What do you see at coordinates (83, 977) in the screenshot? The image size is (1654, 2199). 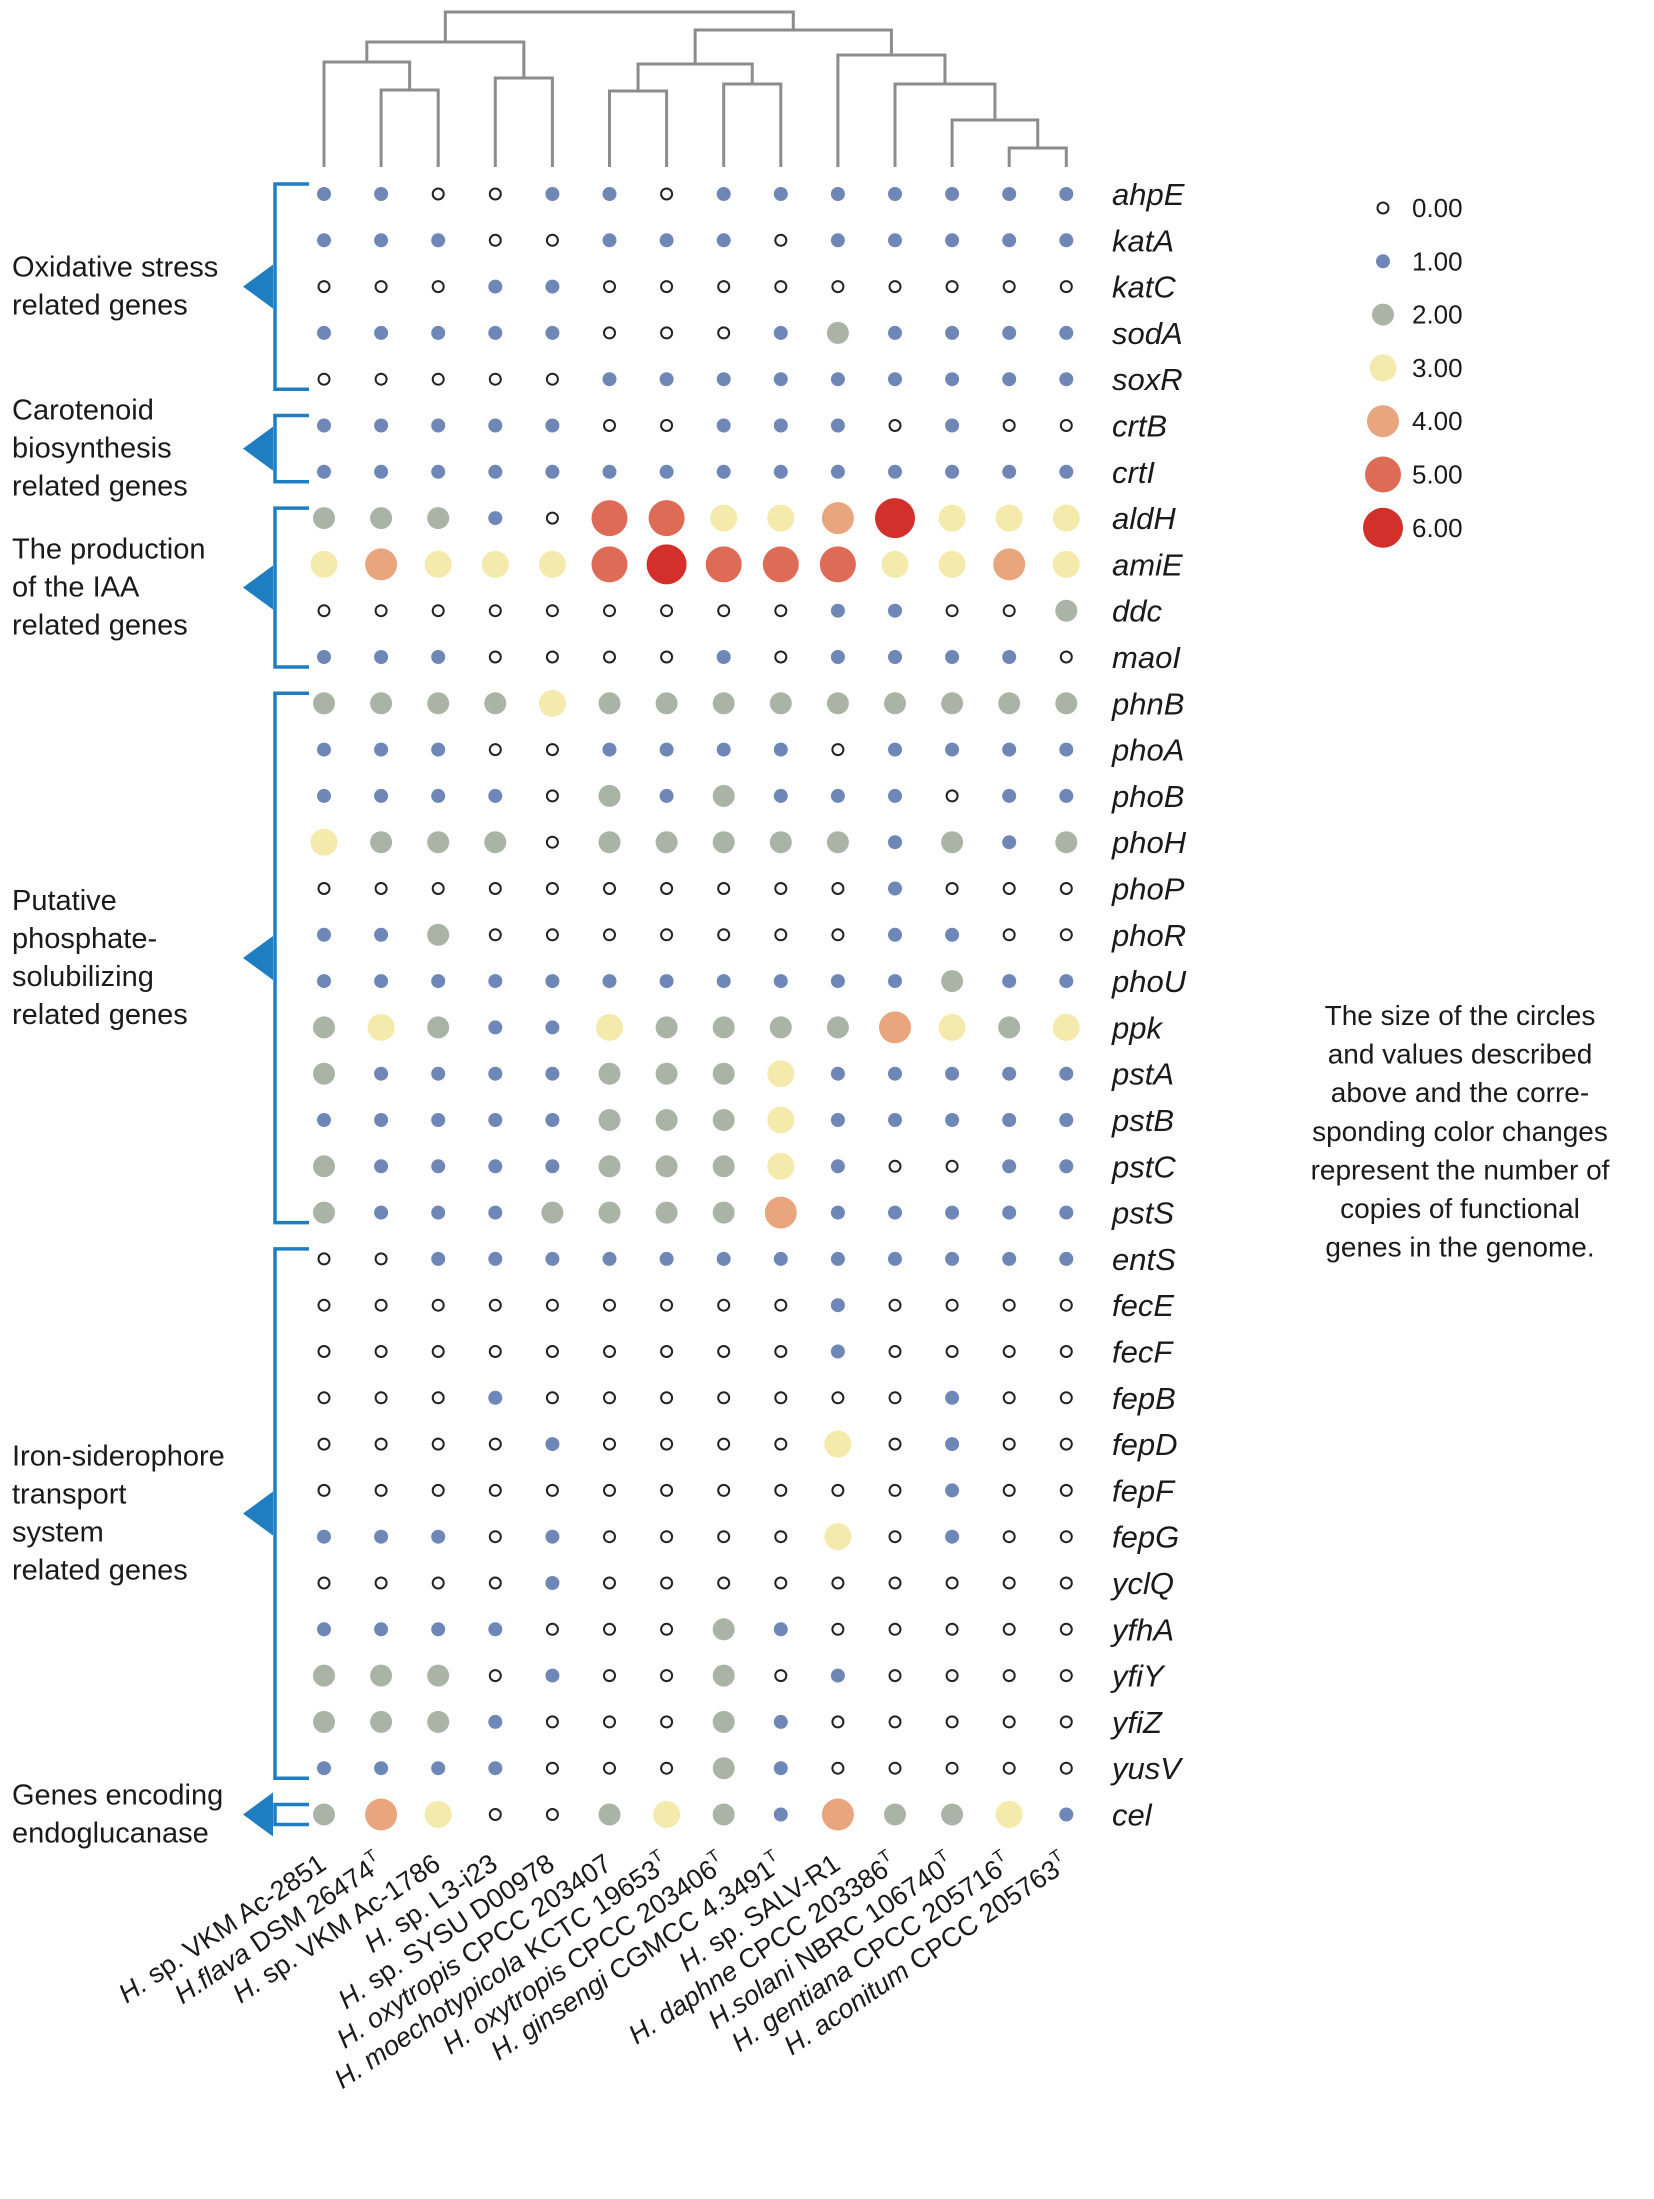 I see `group-label-3-2: solubilizing` at bounding box center [83, 977].